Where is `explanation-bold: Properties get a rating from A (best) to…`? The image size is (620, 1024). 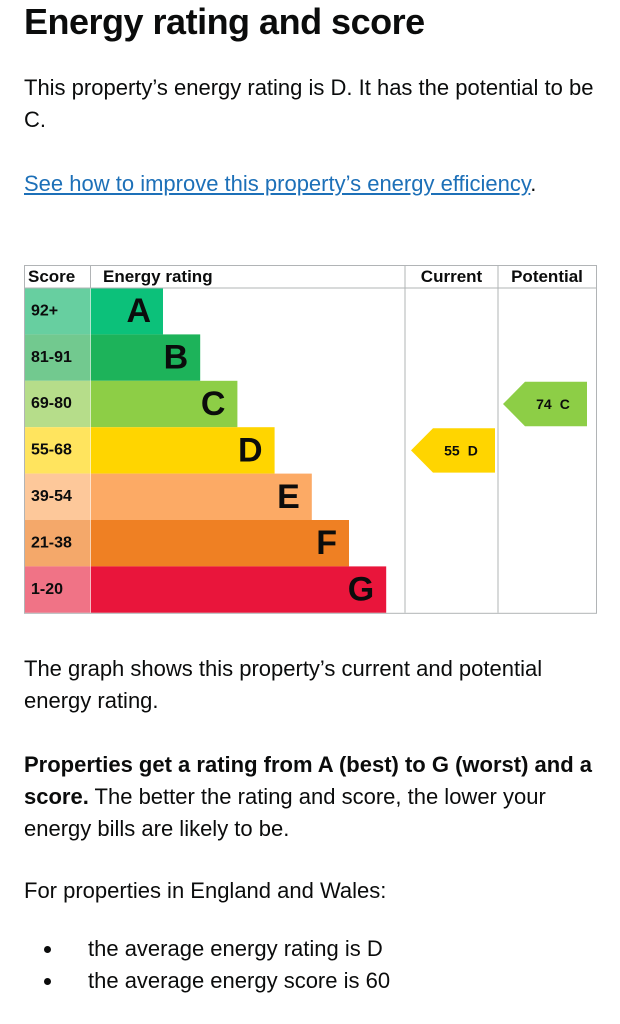 explanation-bold: Properties get a rating from A (best) to… is located at coordinates (308, 780).